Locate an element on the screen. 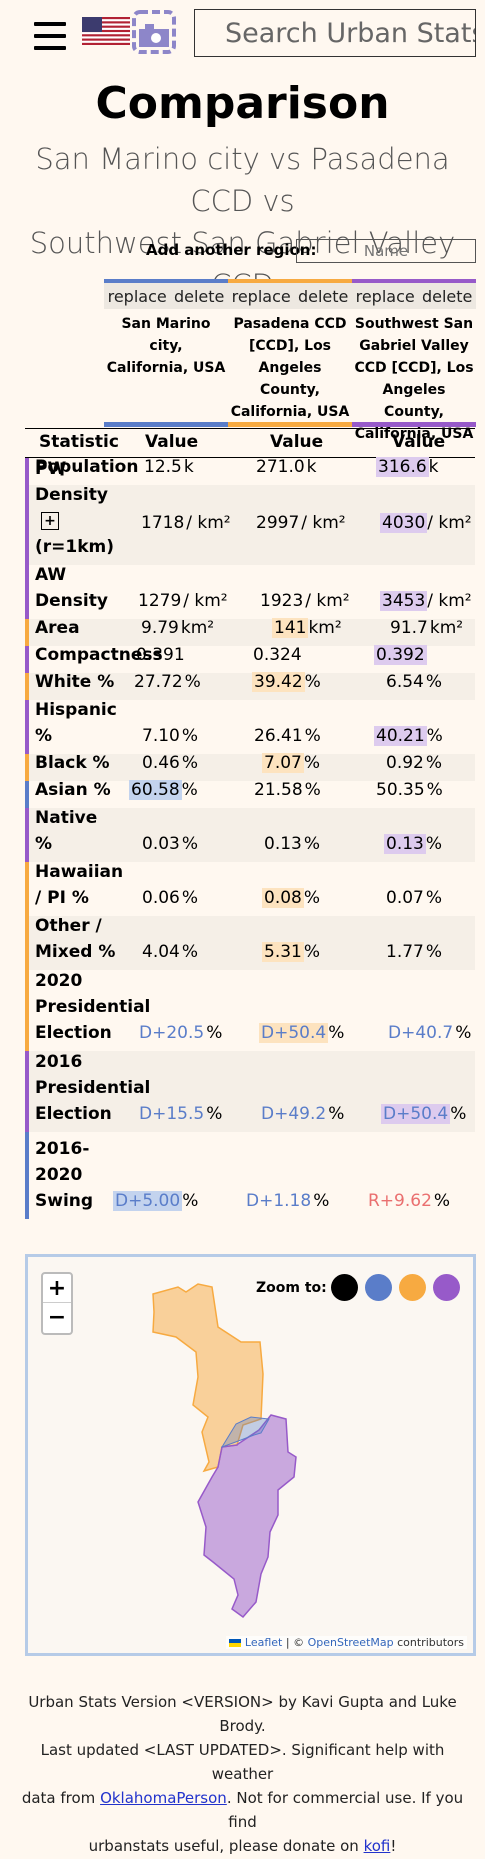 The height and width of the screenshot is (1859, 485). stat-label: White % is located at coordinates (75, 682).